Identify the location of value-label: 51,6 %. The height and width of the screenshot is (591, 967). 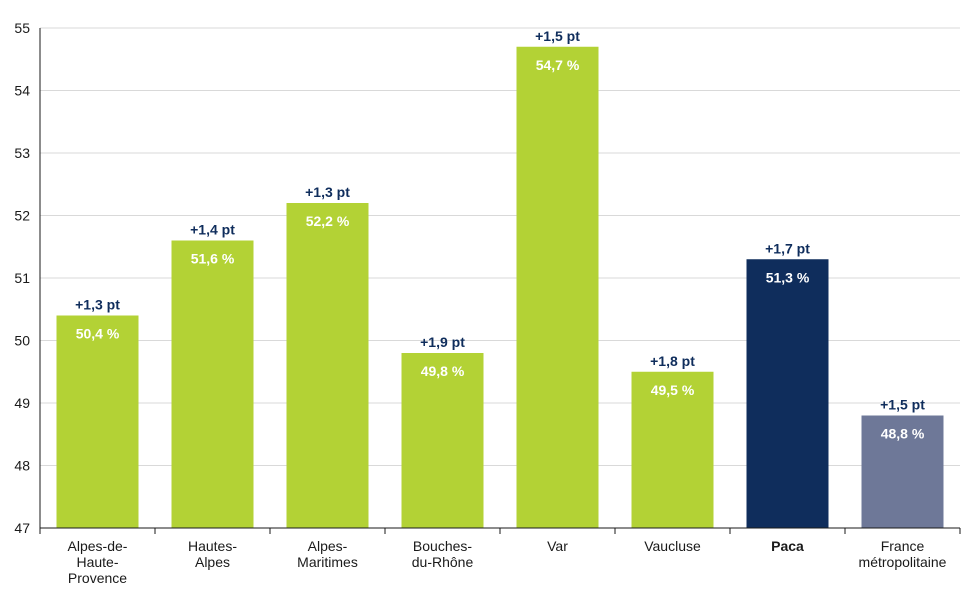
(213, 259).